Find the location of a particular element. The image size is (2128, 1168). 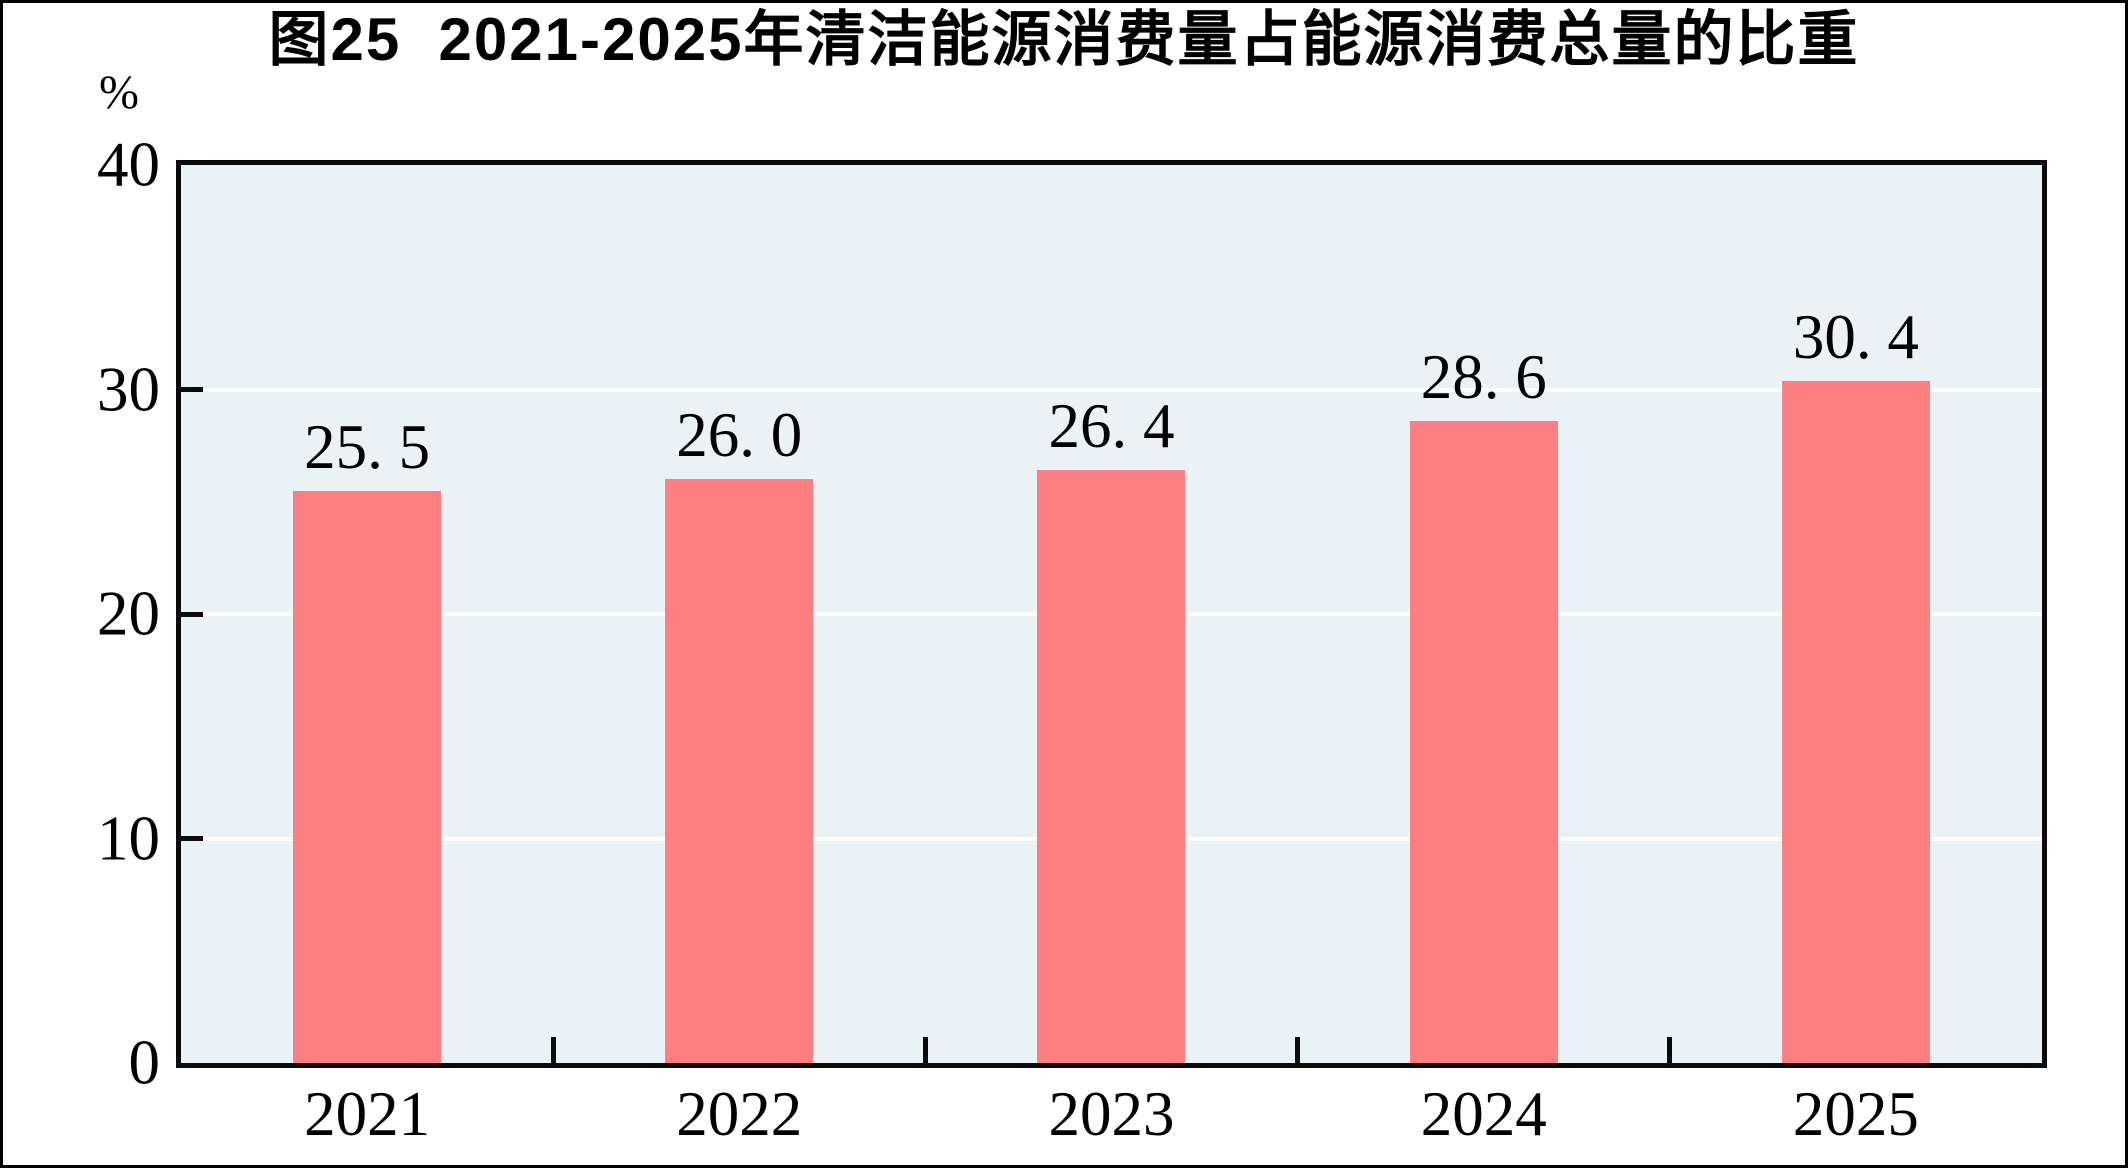

bar-slot: 28. 6 is located at coordinates (1484, 614).